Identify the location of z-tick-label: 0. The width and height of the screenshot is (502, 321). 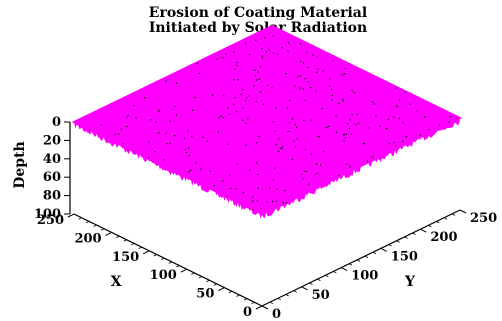
(56, 122).